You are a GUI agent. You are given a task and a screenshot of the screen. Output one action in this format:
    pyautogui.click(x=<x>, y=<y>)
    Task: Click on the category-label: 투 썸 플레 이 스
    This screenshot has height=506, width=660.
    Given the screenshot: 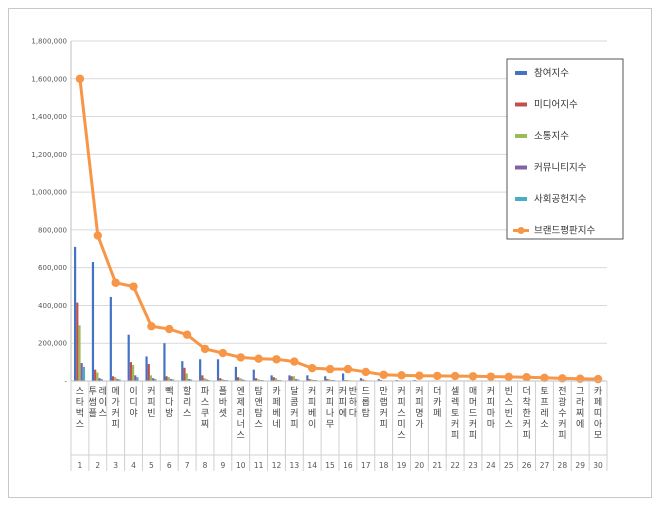 What is the action you would take?
    pyautogui.click(x=98, y=402)
    